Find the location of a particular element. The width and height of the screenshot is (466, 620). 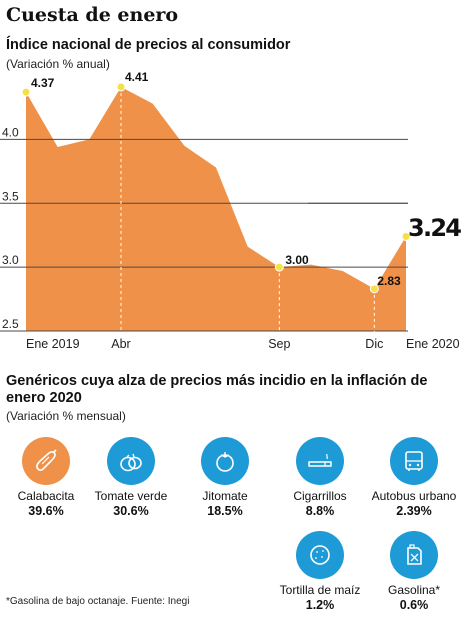

product-item-calabacita: Calabacita 39.6% is located at coordinates (47, 477).